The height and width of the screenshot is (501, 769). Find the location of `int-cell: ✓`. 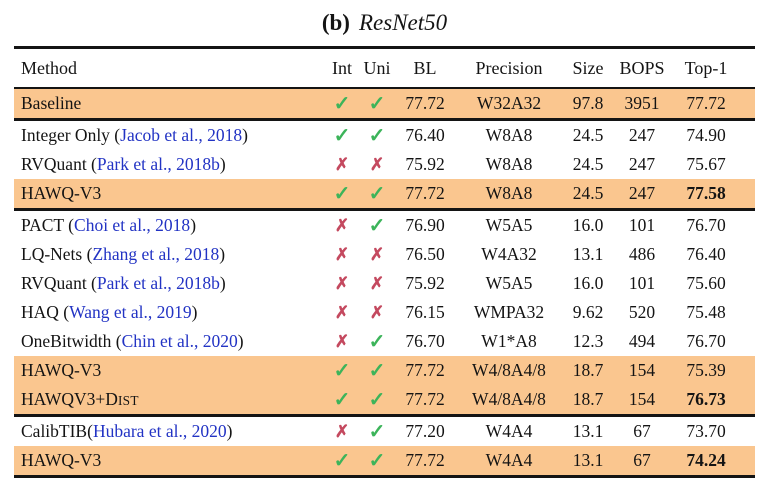

int-cell: ✓ is located at coordinates (342, 135).